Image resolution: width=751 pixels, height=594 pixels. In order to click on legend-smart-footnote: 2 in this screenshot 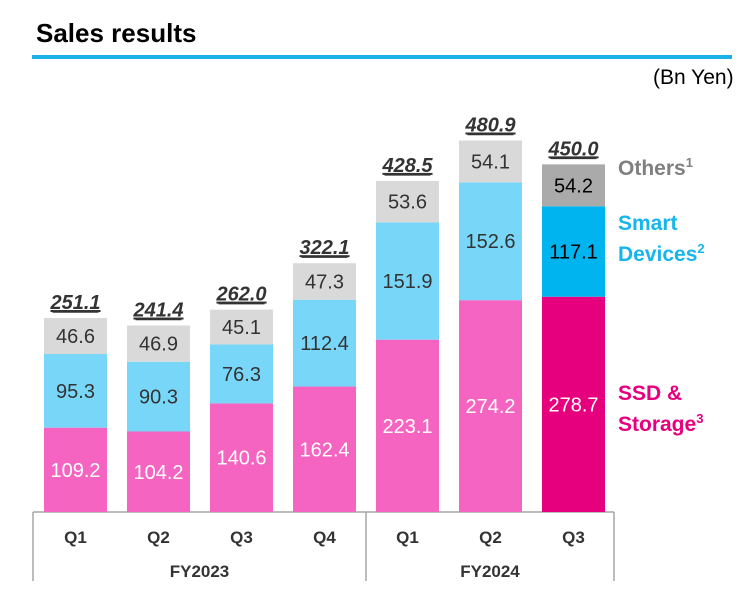, I will do `click(701, 248)`.